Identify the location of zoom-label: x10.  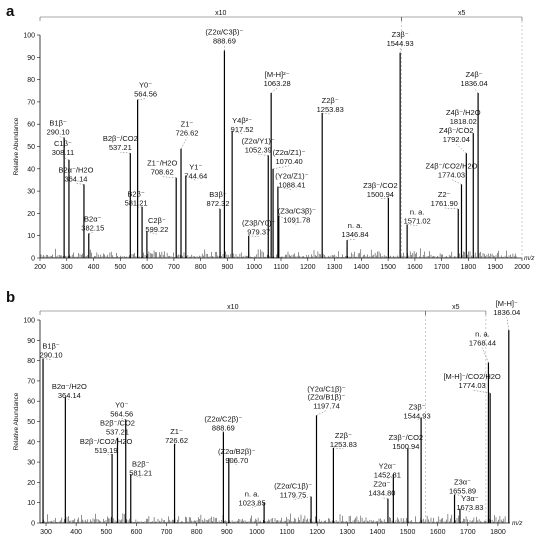
(220, 13).